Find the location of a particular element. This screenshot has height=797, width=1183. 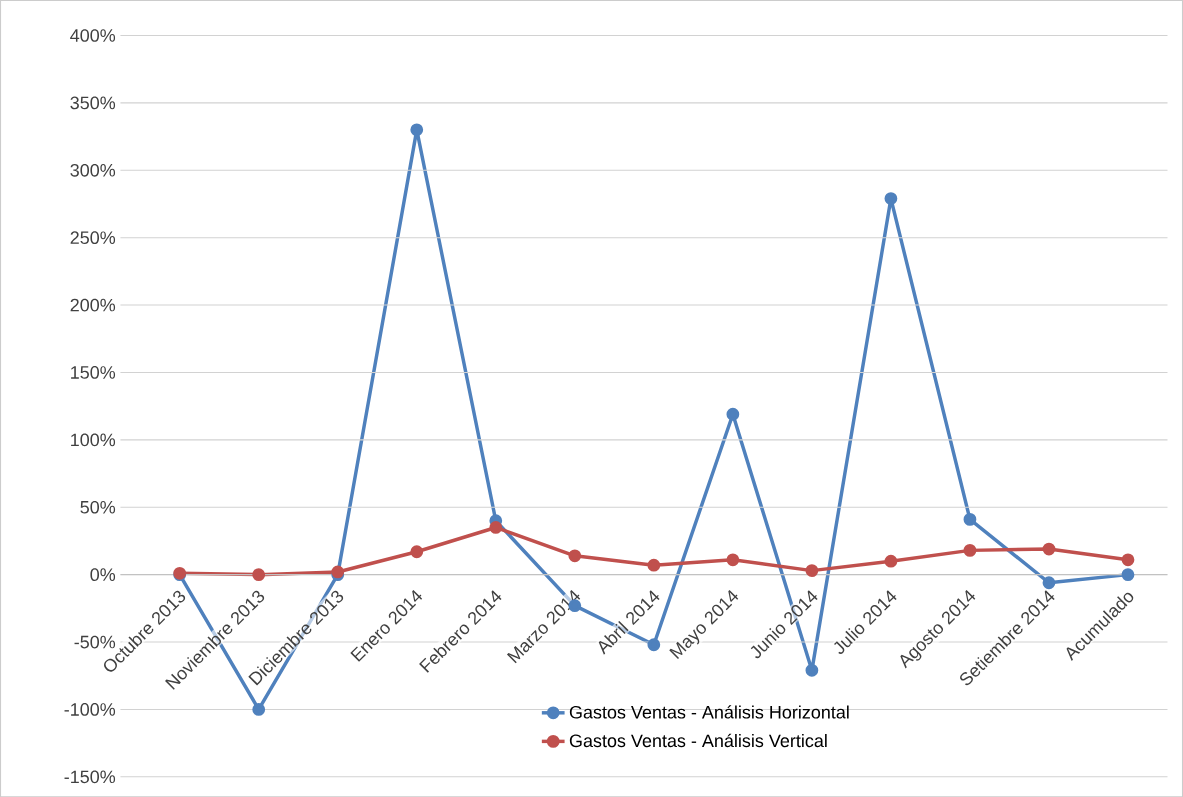

y-tick-label: -100% is located at coordinates (90, 709).